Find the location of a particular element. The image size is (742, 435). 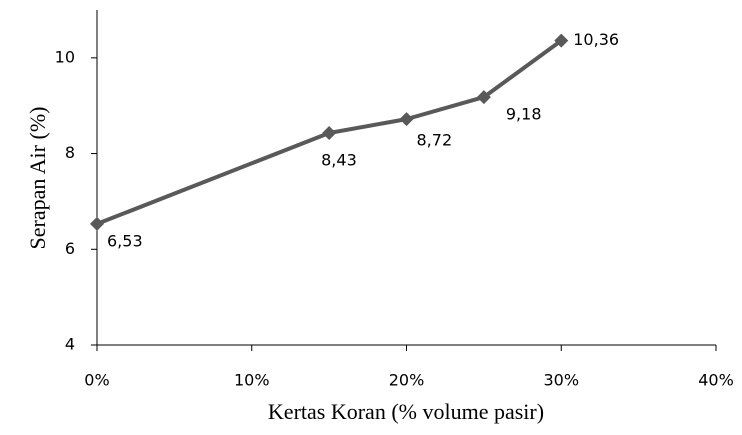

y-axis-label: Serapan Air (%) is located at coordinates (37, 178).